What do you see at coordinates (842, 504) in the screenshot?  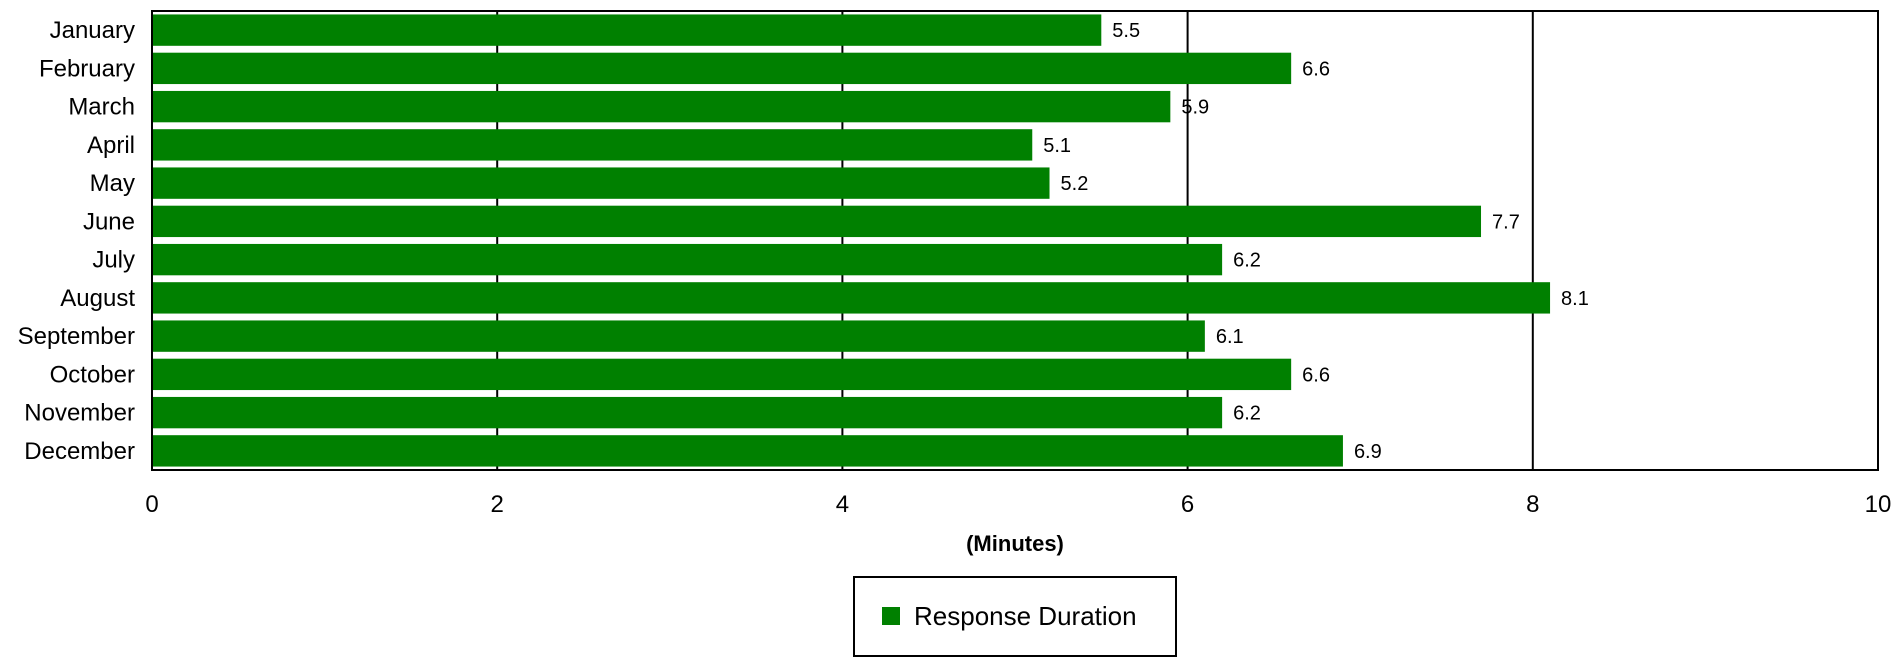 I see `x-tick-label-4: 4` at bounding box center [842, 504].